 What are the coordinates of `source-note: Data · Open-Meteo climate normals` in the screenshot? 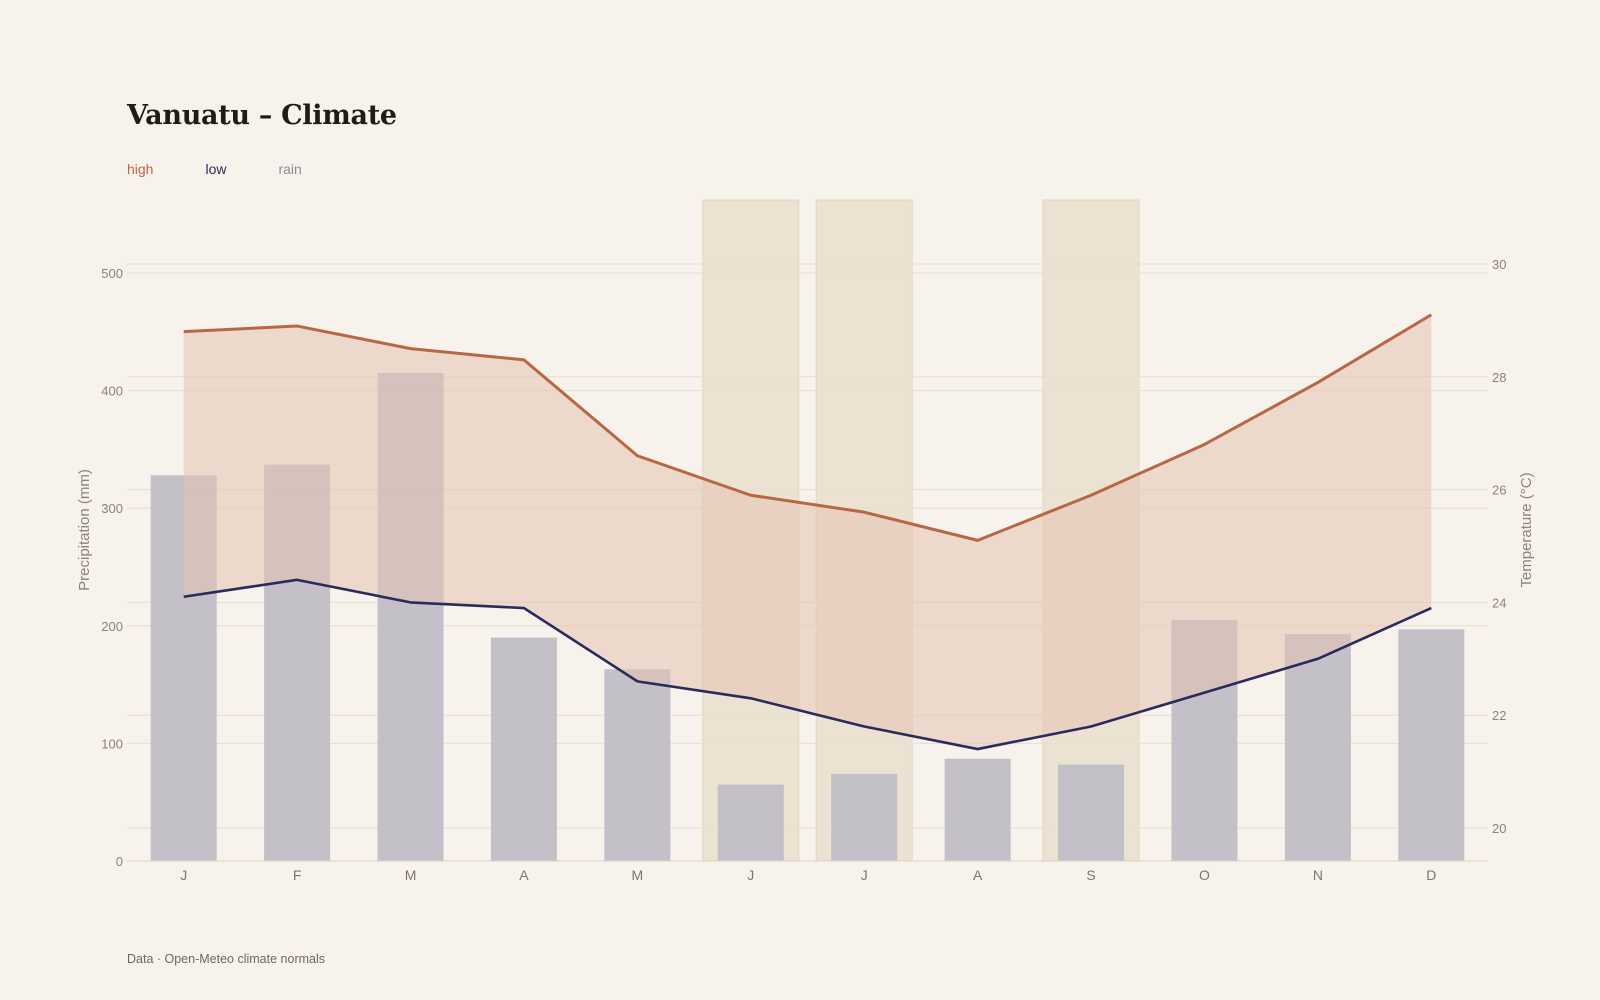 It's located at (226, 959).